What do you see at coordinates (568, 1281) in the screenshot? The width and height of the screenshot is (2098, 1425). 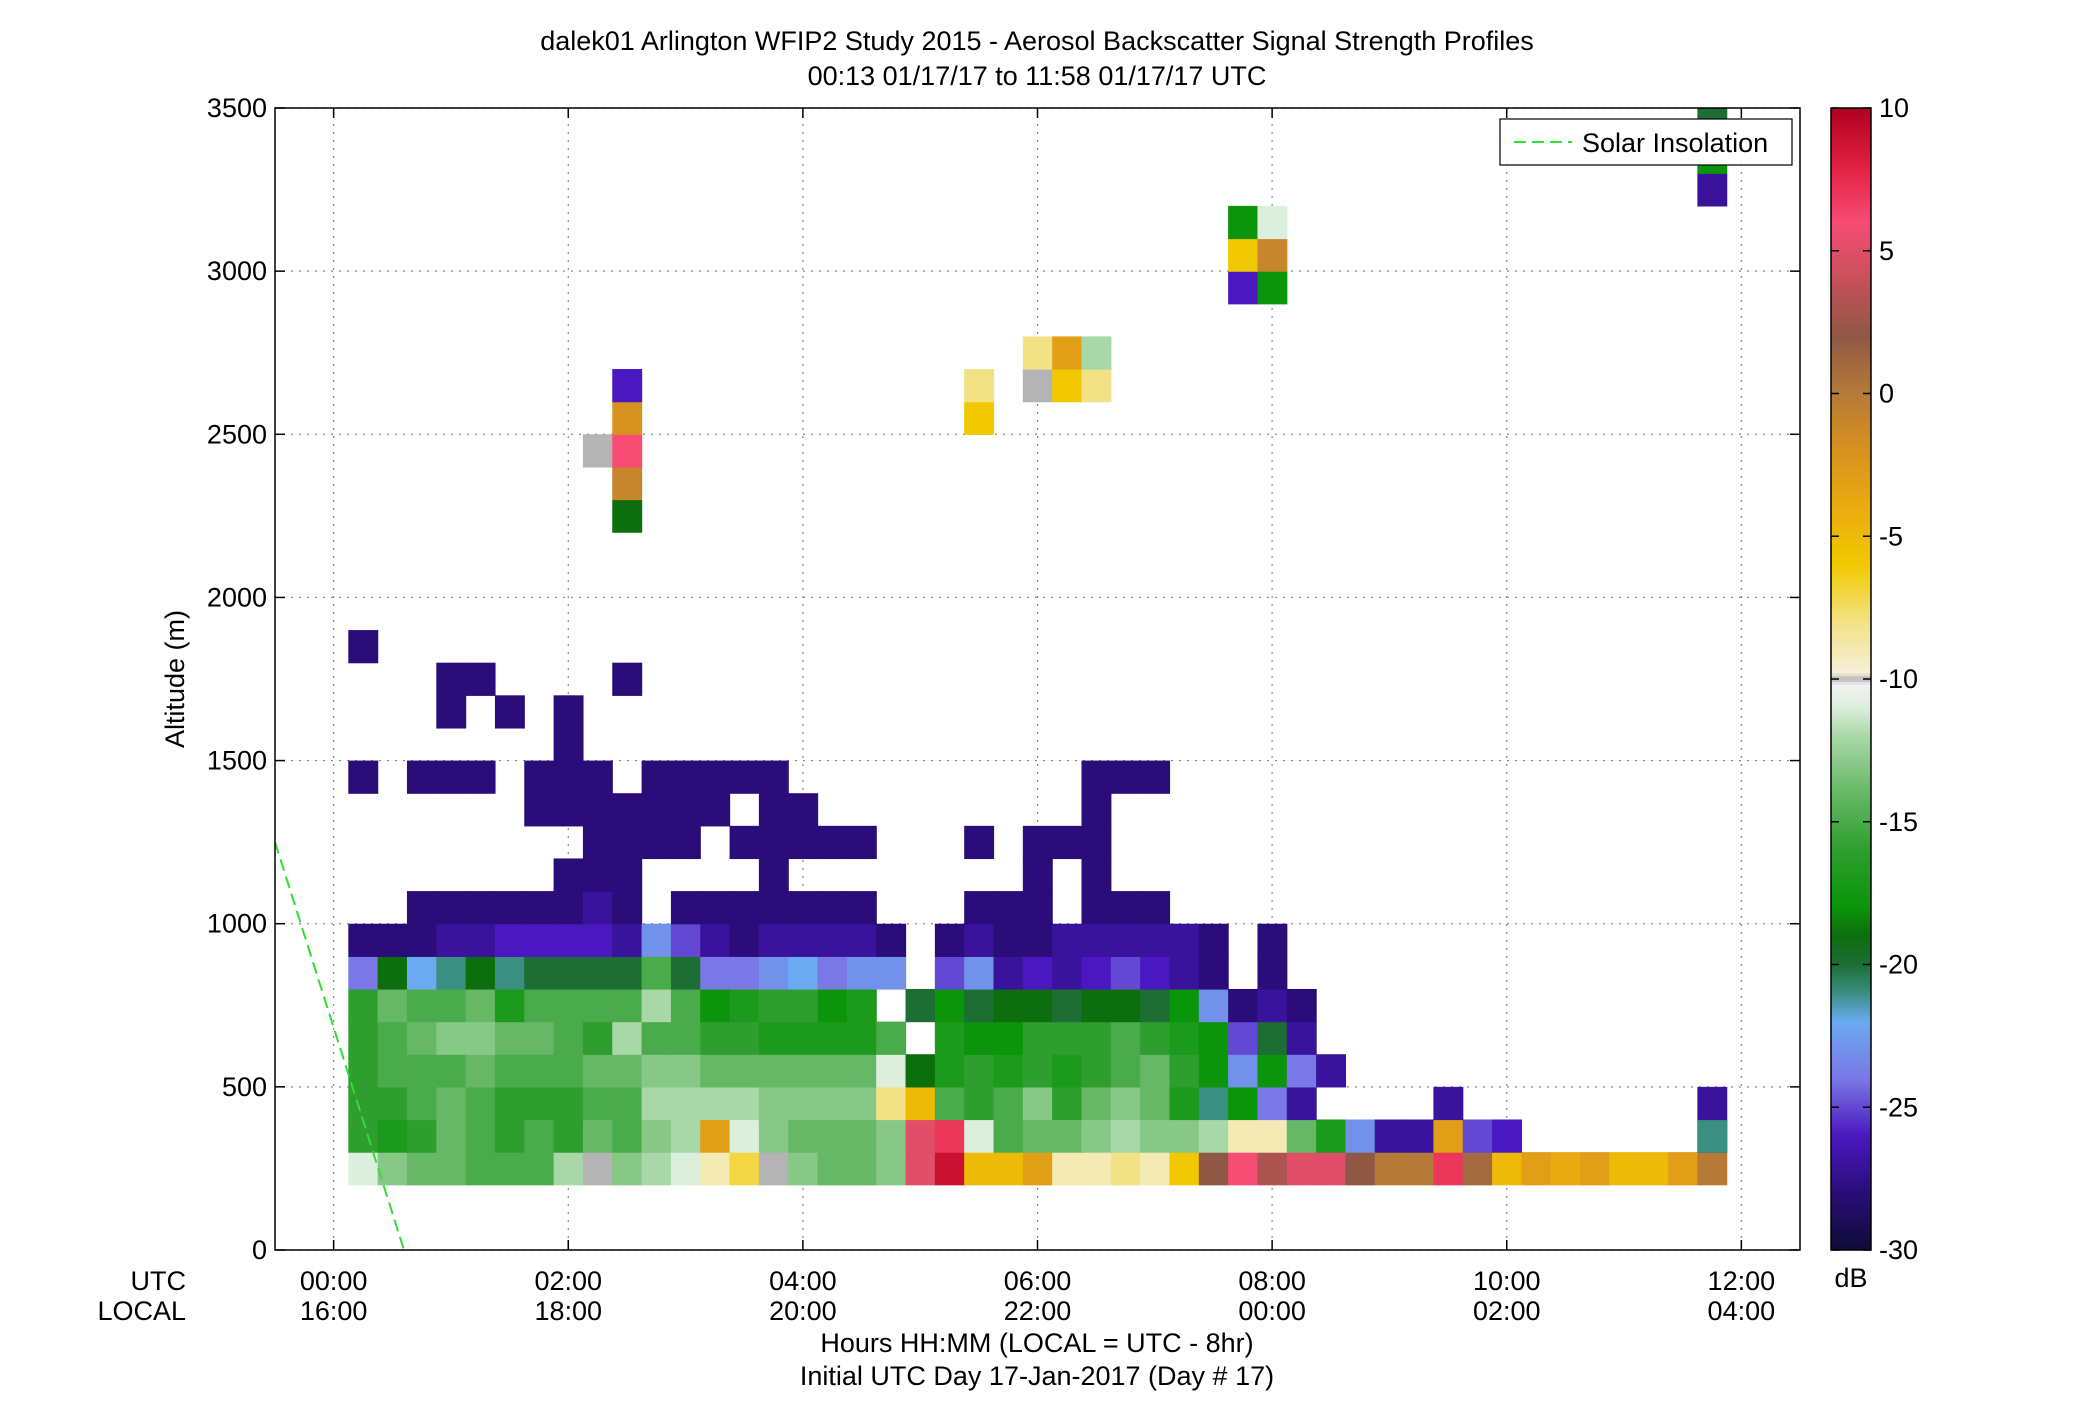 I see `x-tick-label-utc: 02:00` at bounding box center [568, 1281].